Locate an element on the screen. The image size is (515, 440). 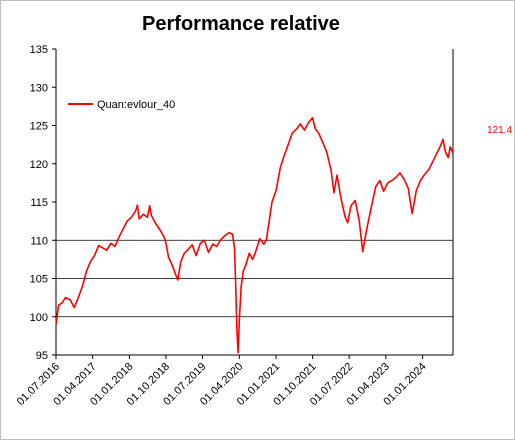
y-tick-label: 135 is located at coordinates (39, 50).